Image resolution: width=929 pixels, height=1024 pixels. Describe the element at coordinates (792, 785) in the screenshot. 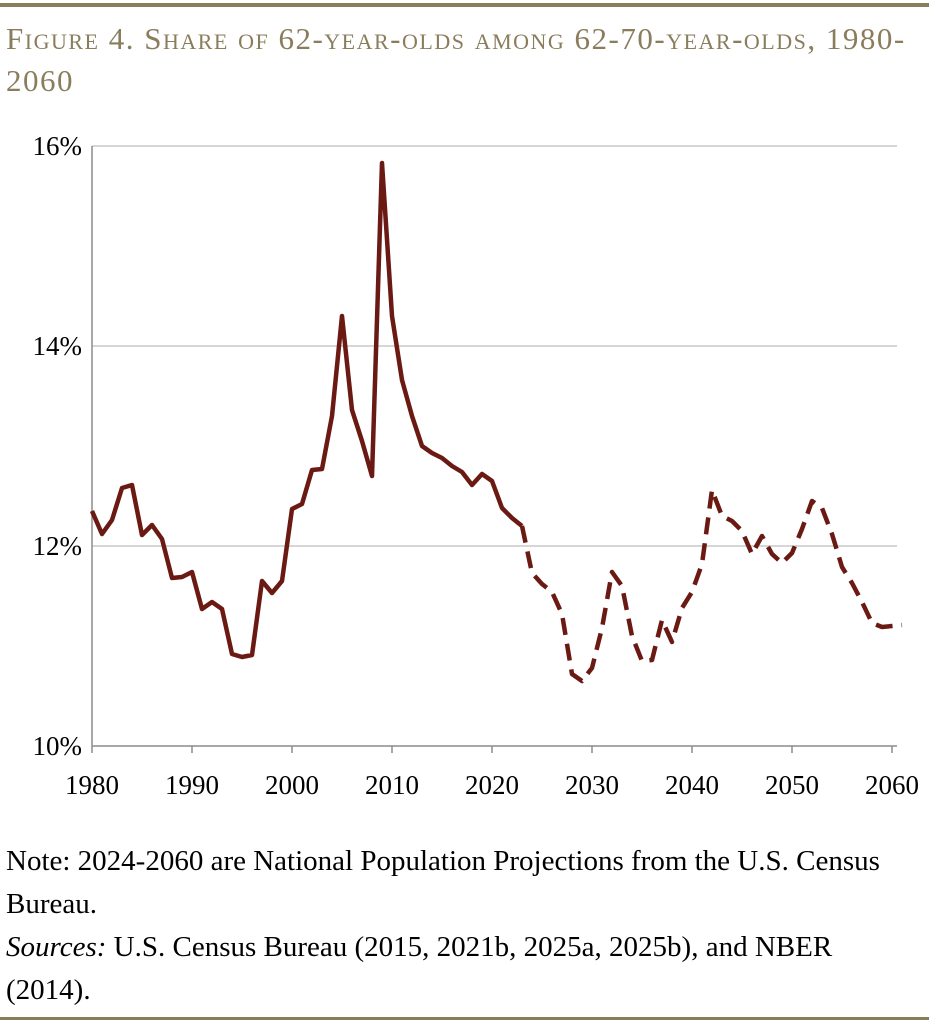

I see `x-tick-label: 2050` at that location.